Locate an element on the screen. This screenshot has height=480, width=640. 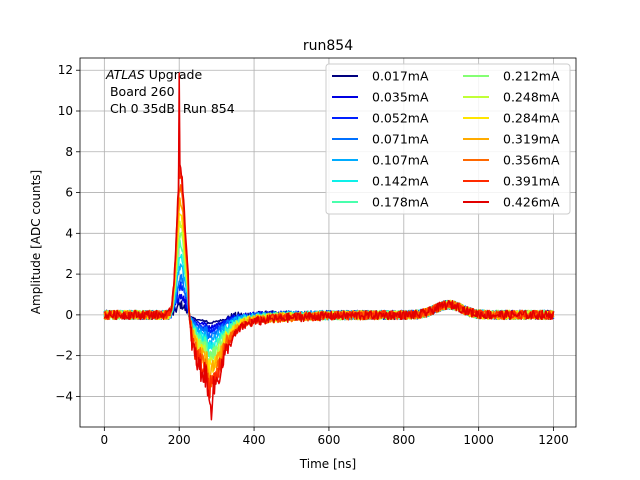
annotation-italic: ATLAS is located at coordinates (125, 74).